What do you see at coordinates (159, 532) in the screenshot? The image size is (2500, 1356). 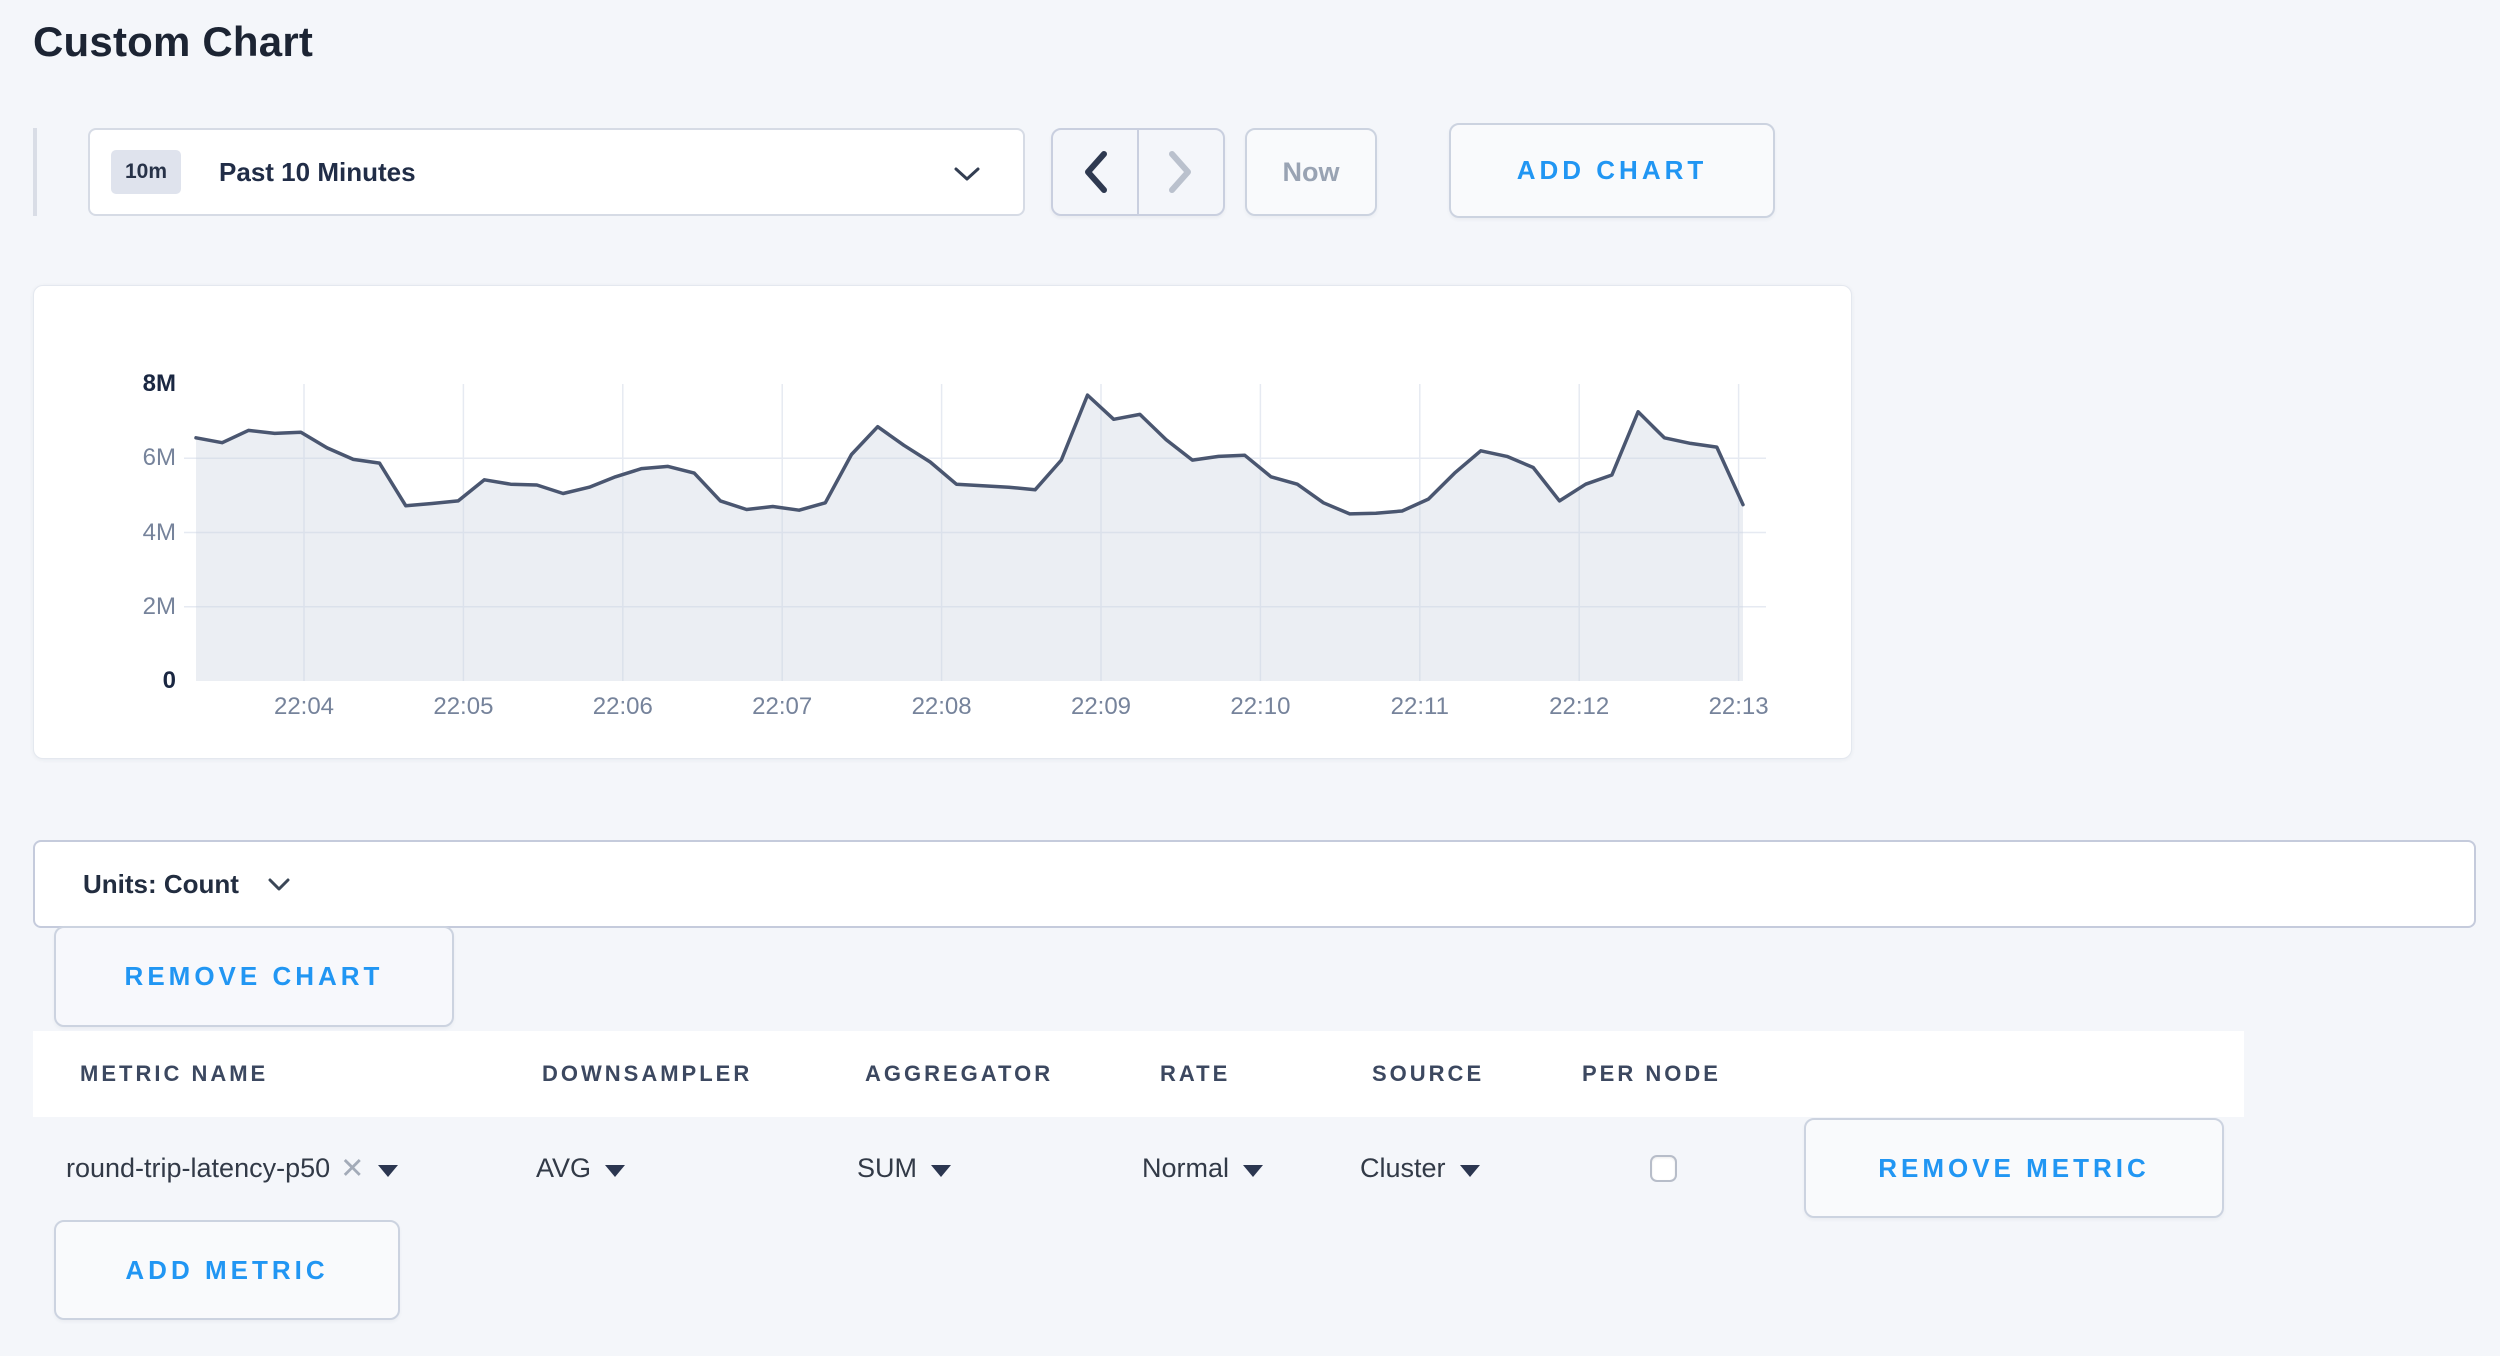 I see `y-axis-label: 4M` at bounding box center [159, 532].